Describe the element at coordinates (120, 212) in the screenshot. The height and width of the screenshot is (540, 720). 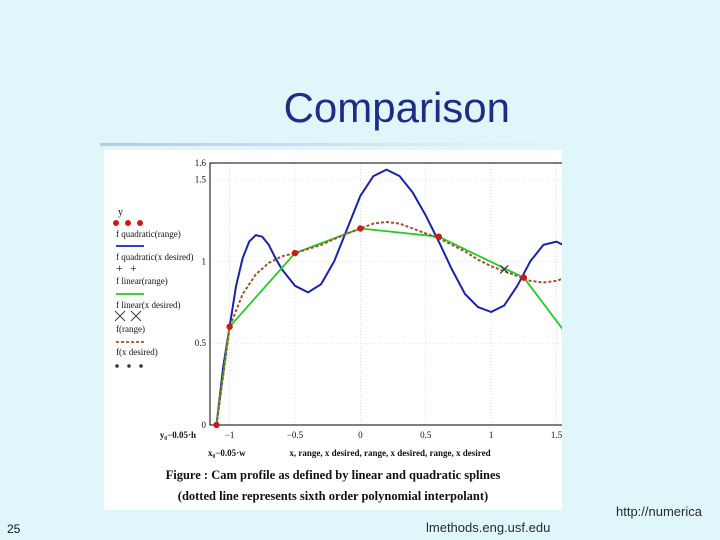
I see `legend-label-y: y` at that location.